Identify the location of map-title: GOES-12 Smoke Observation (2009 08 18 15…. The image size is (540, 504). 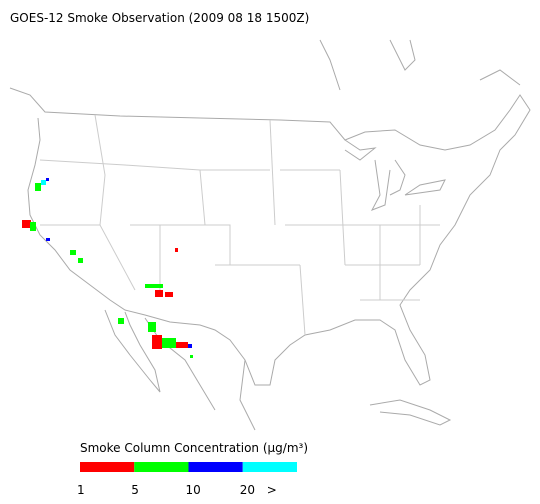
(159, 18).